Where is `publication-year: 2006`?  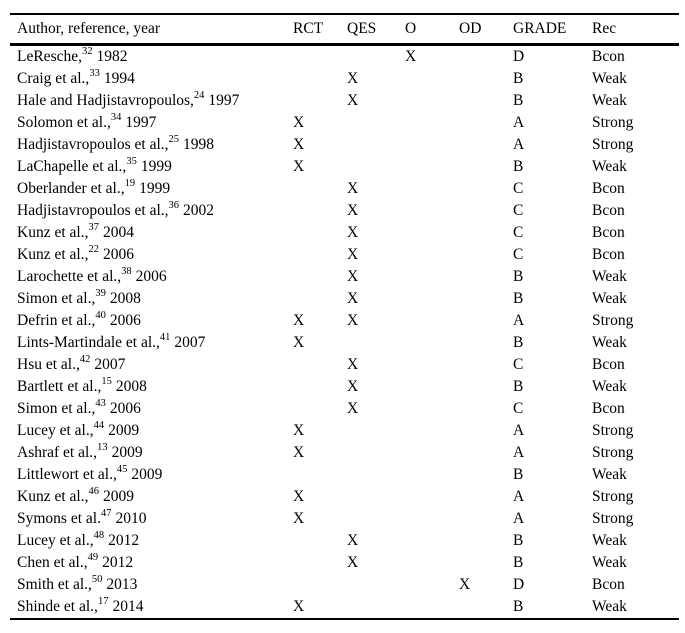
publication-year: 2006 is located at coordinates (151, 276).